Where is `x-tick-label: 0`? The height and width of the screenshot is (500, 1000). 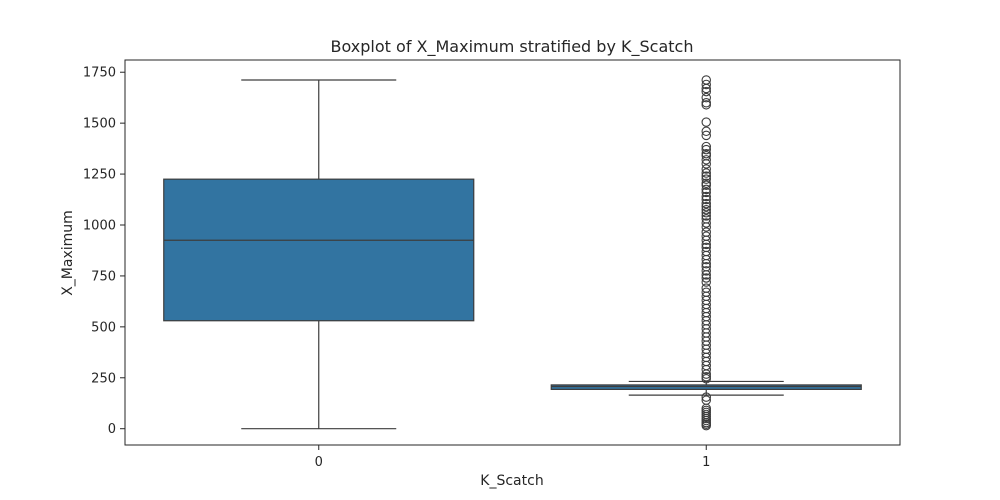
x-tick-label: 0 is located at coordinates (319, 462).